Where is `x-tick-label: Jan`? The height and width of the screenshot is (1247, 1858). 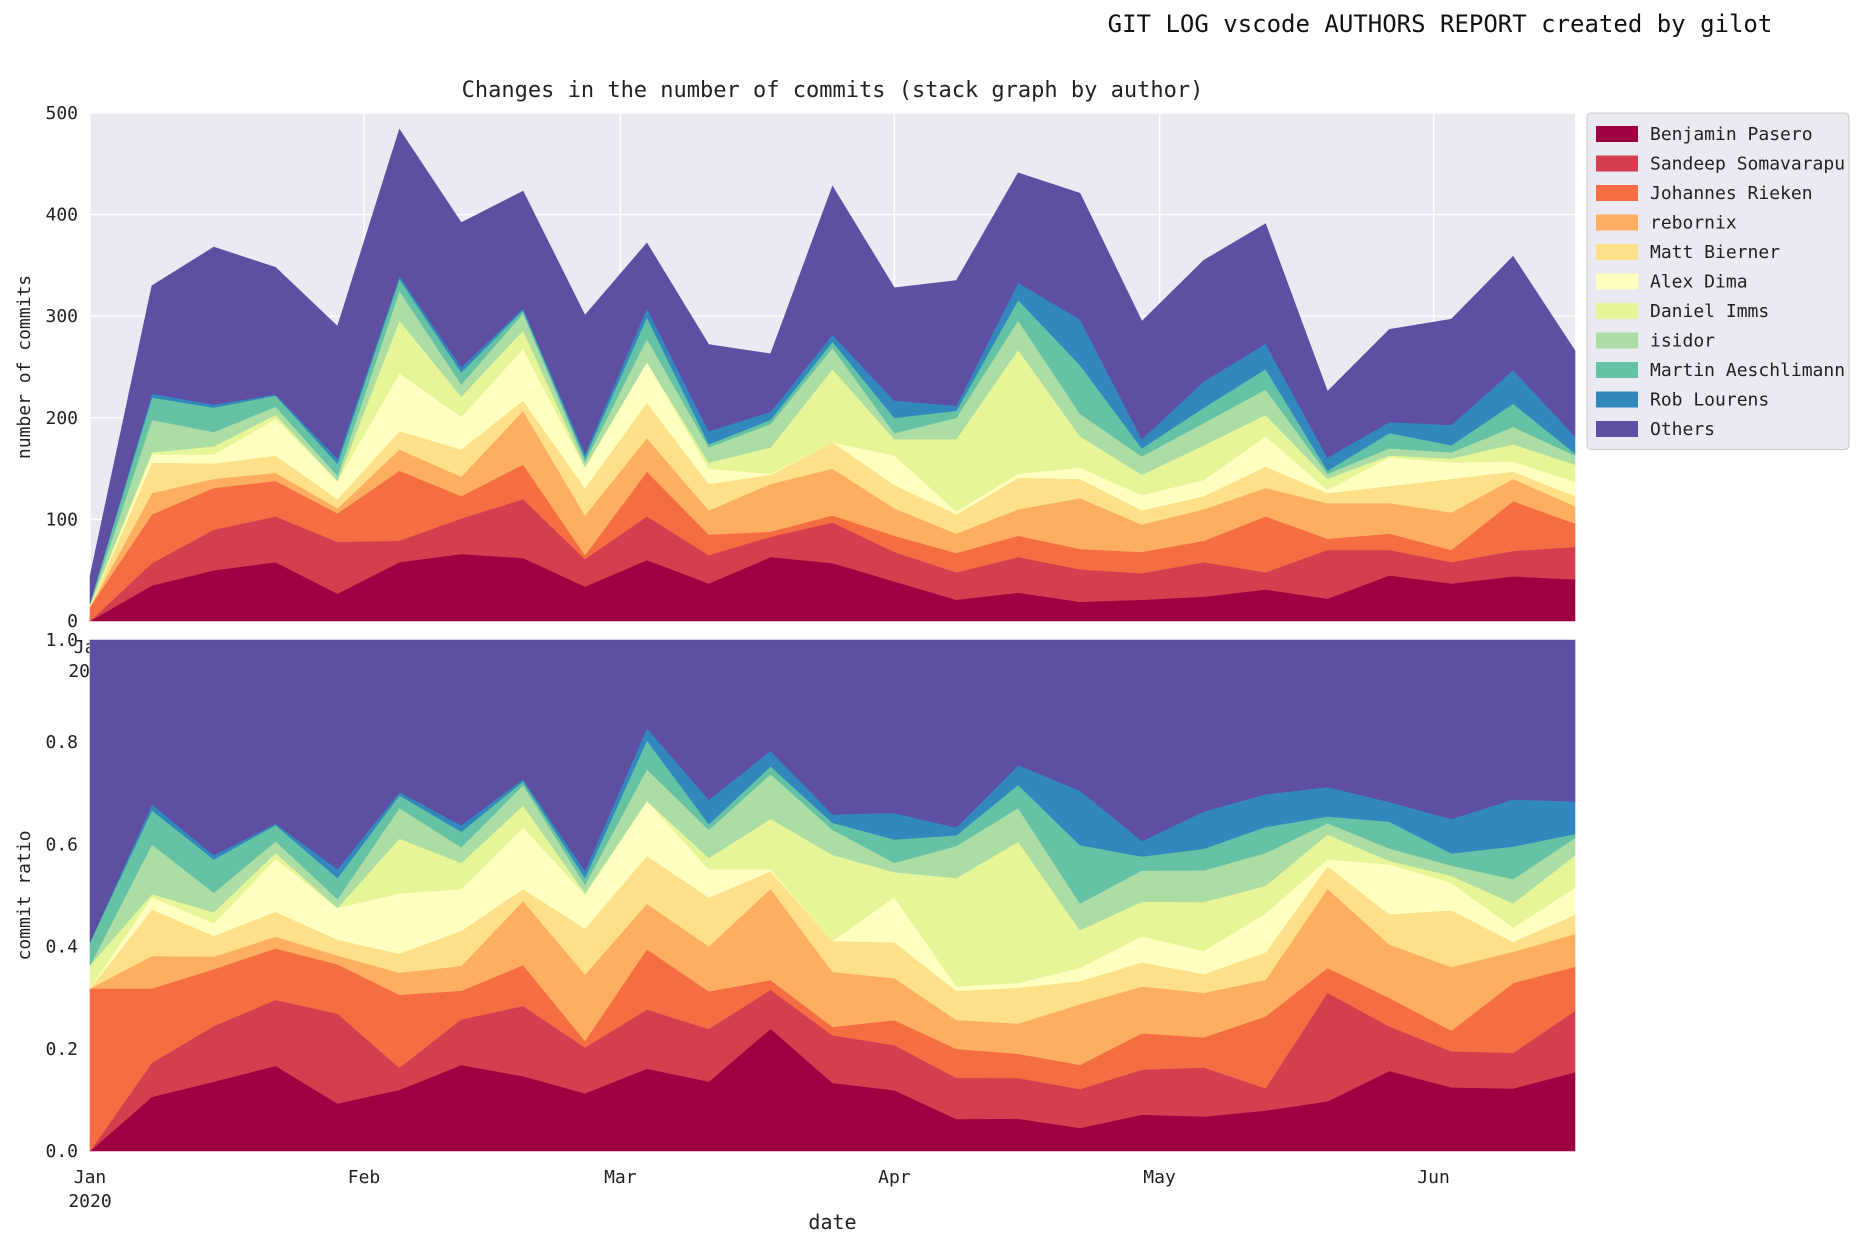 x-tick-label: Jan is located at coordinates (90, 1177).